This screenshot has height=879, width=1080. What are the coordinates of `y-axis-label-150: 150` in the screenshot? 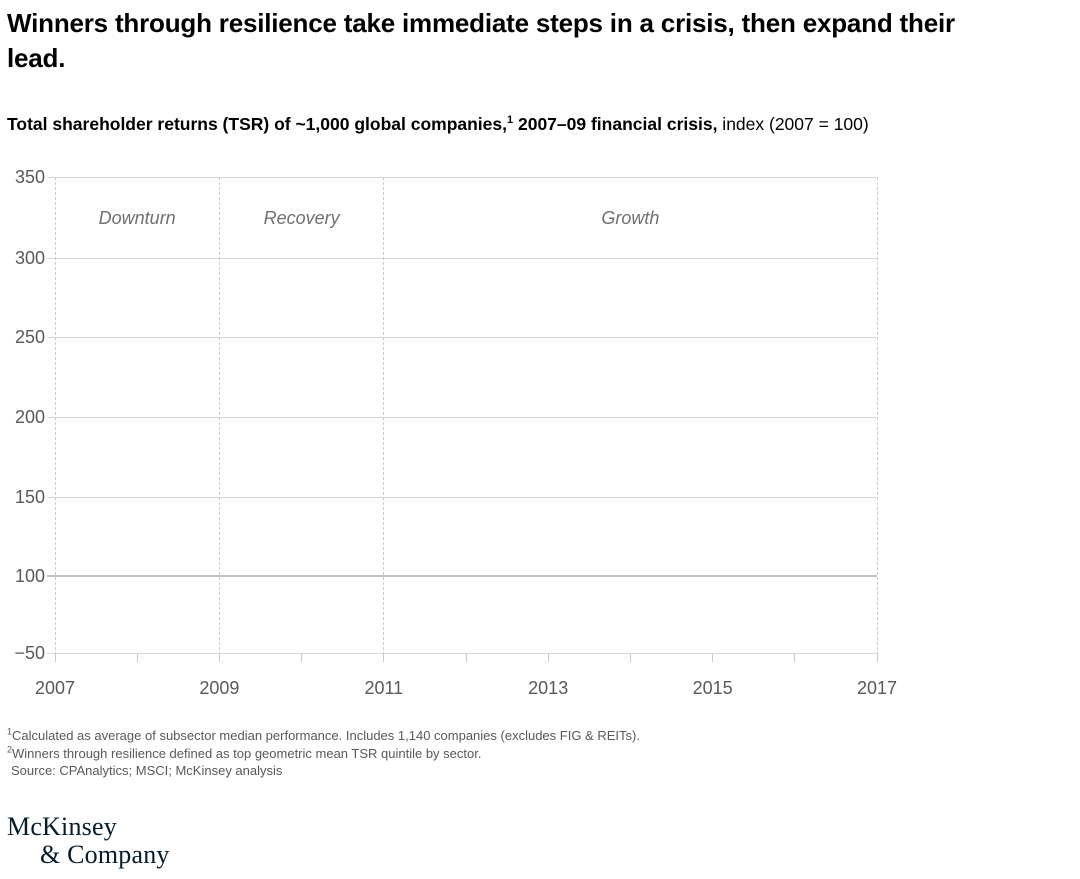 It's located at (29, 497).